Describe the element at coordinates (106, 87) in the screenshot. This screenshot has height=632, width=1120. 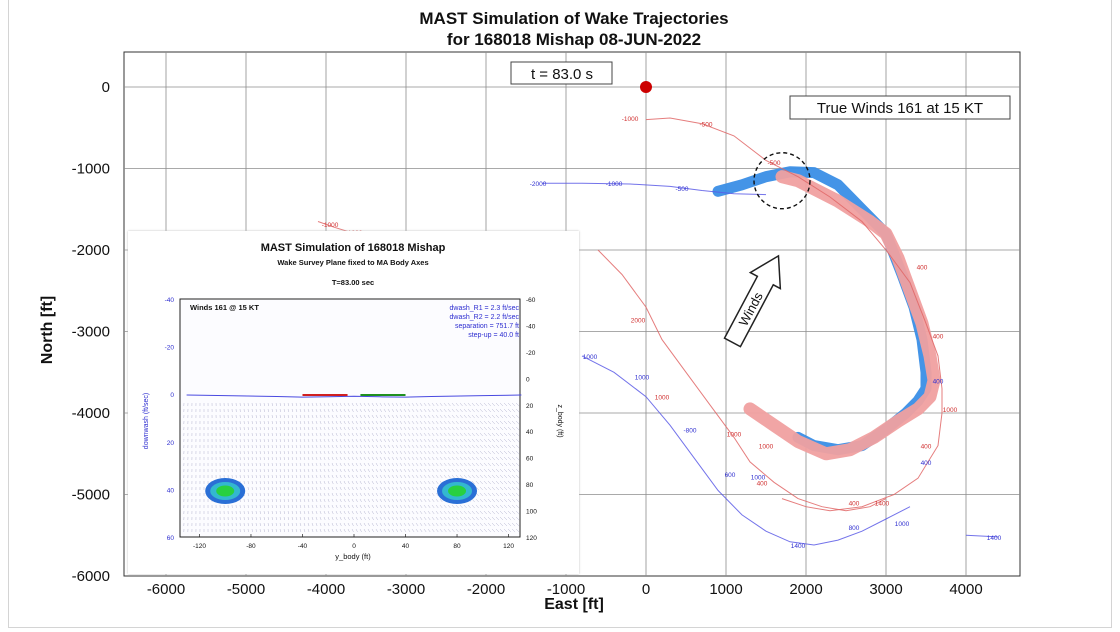
I see `y-tick-label: 0` at that location.